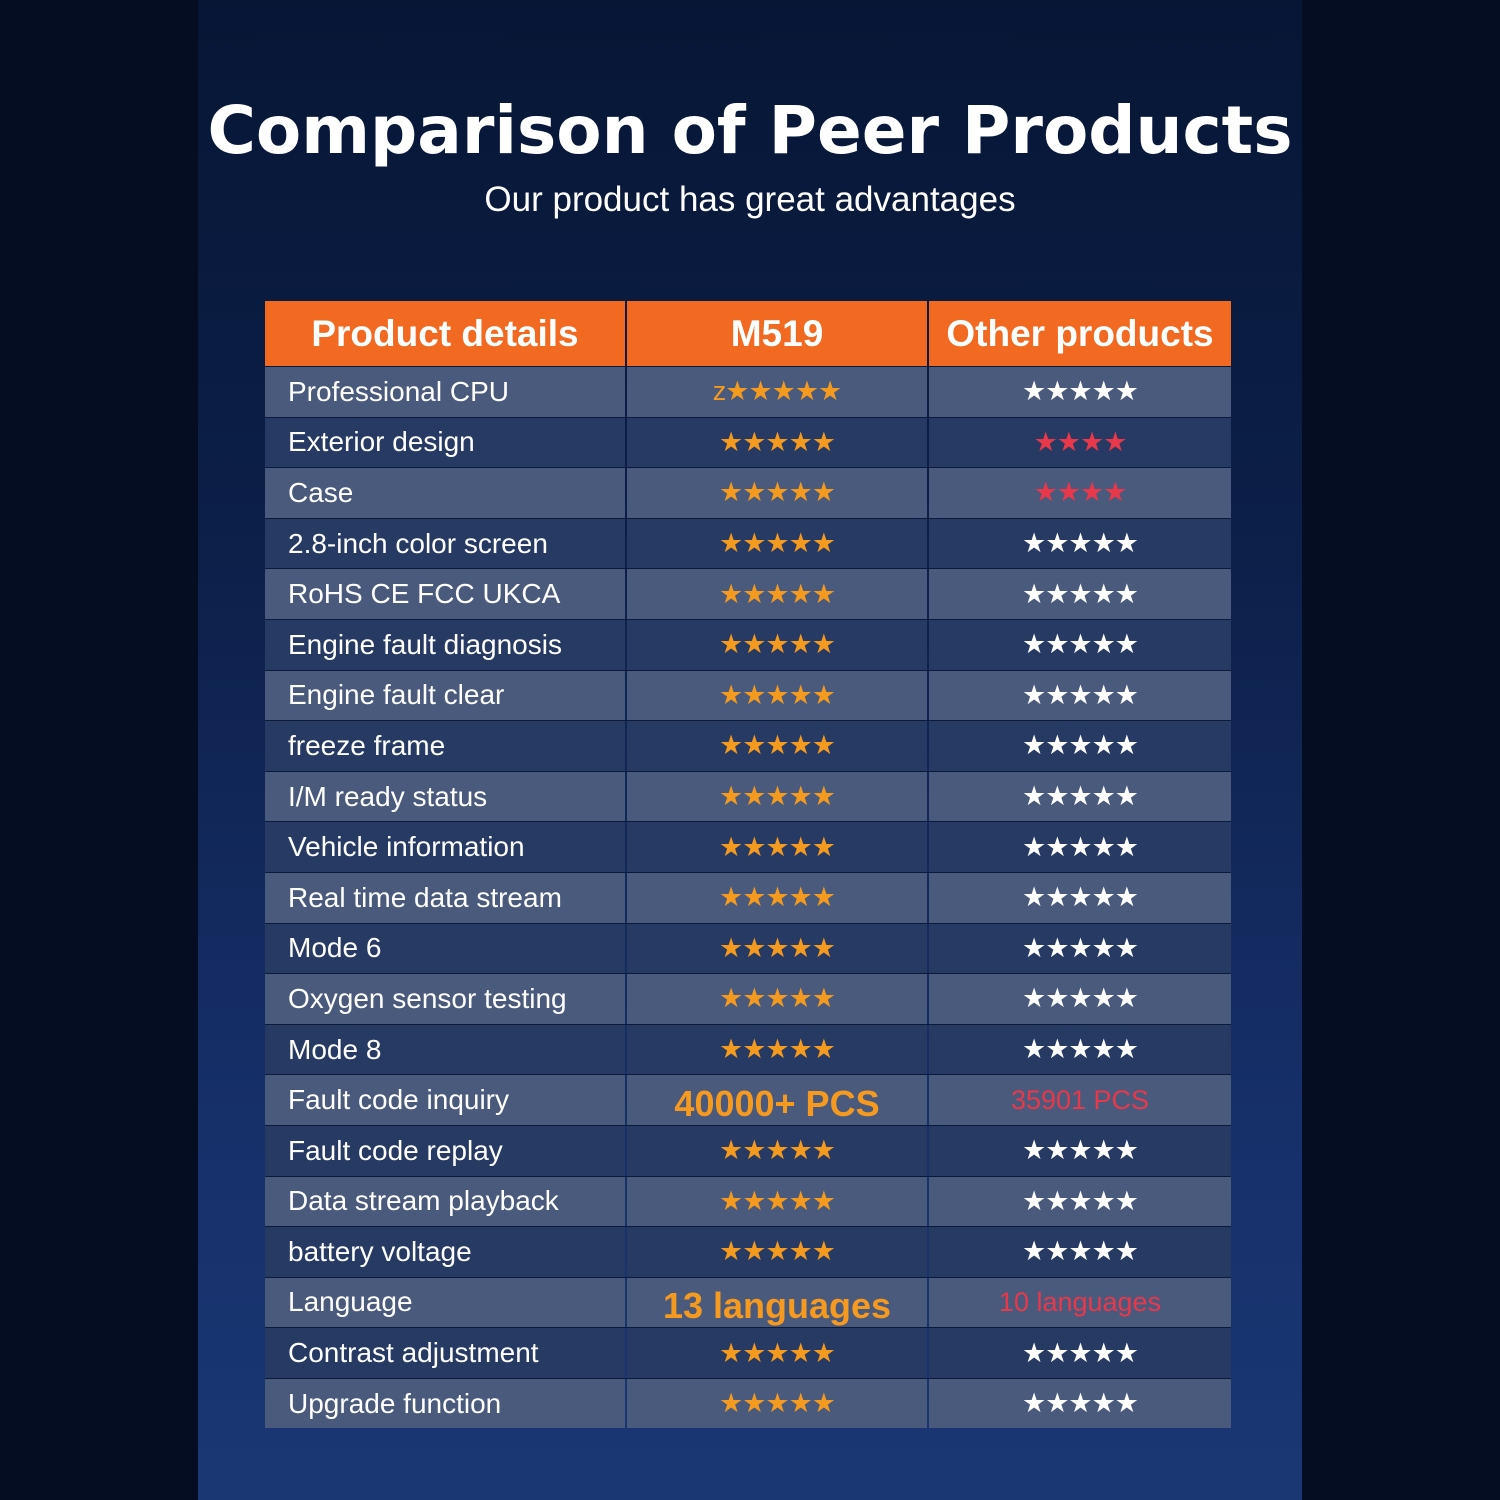 This screenshot has height=1500, width=1500. I want to click on feature-label: Fault code replay, so click(445, 1150).